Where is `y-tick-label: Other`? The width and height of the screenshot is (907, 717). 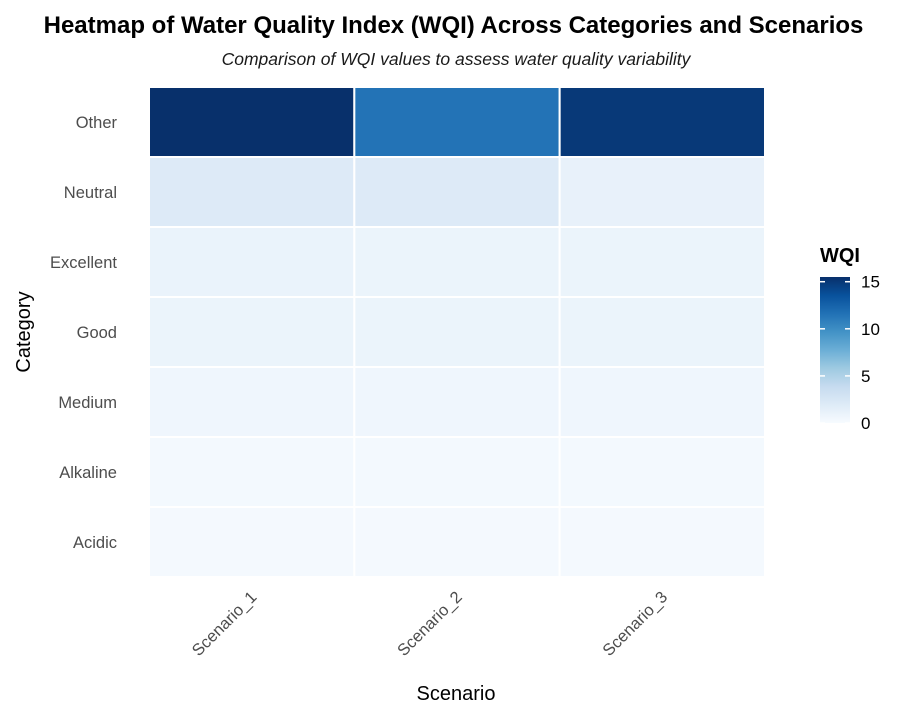
y-tick-label: Other is located at coordinates (97, 123).